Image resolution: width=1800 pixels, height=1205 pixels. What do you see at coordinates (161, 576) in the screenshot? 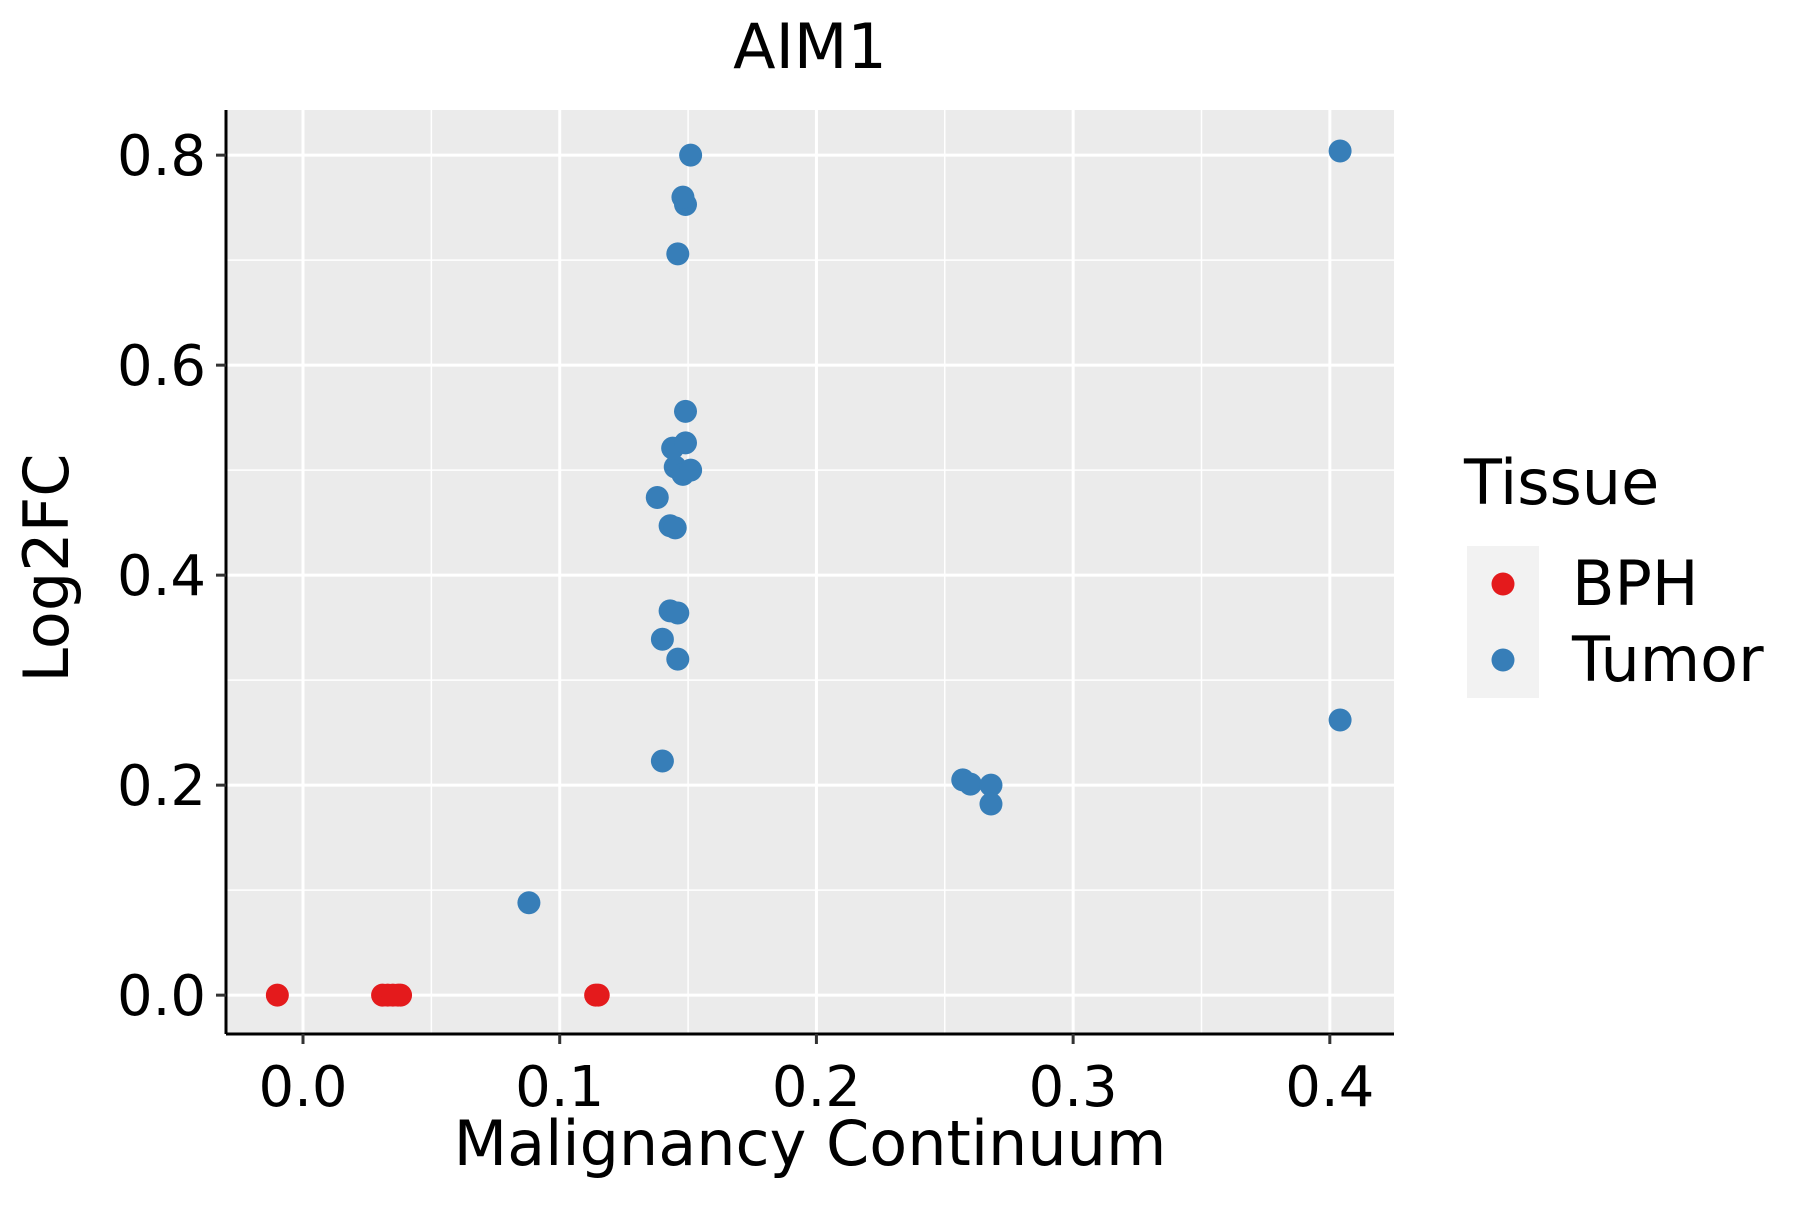
I see `y-tick-label: 0.4` at bounding box center [161, 576].